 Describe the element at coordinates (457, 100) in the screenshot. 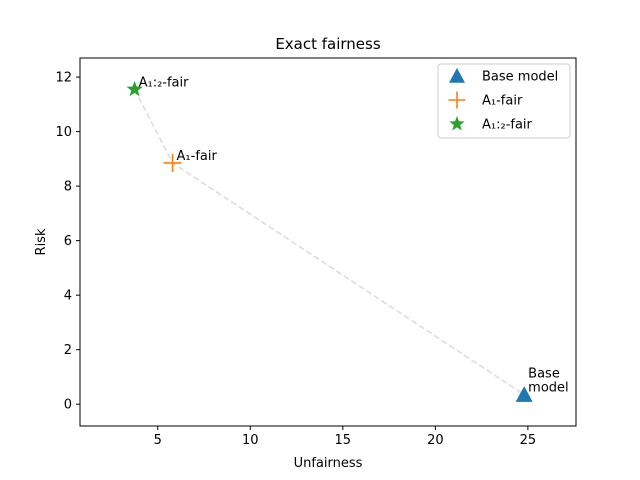

I see `legend-marker-plus` at that location.